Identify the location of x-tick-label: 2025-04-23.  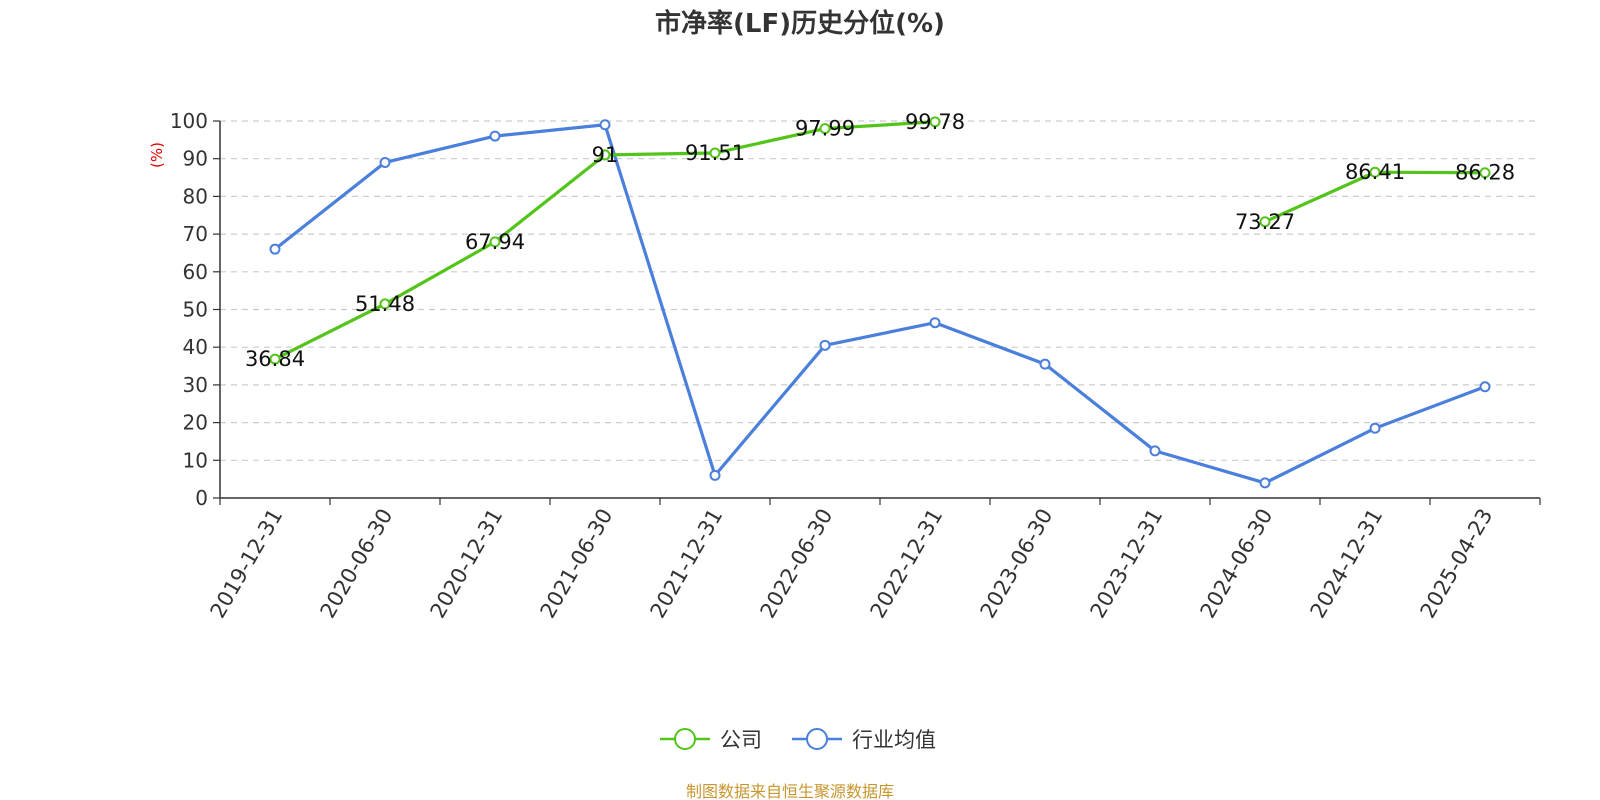
(1457, 564).